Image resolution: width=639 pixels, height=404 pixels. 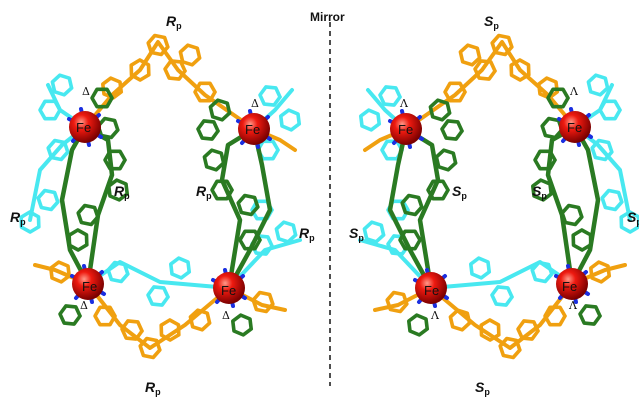 I want to click on left-bottom-label: Rp, so click(x=153, y=388).